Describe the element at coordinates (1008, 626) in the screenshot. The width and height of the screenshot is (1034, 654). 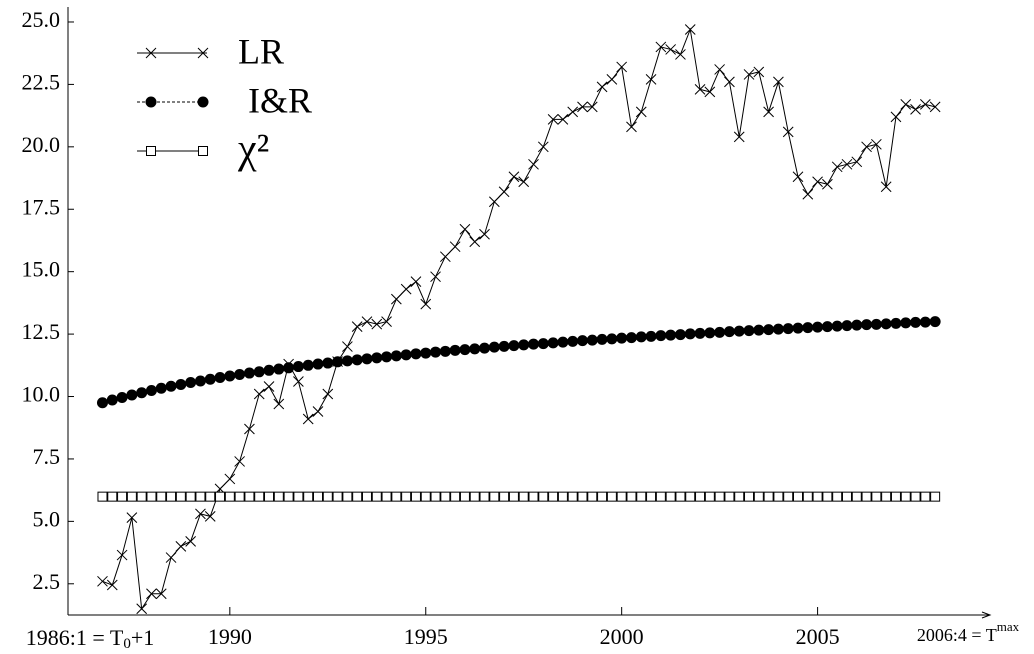
I see `label-sup: max` at that location.